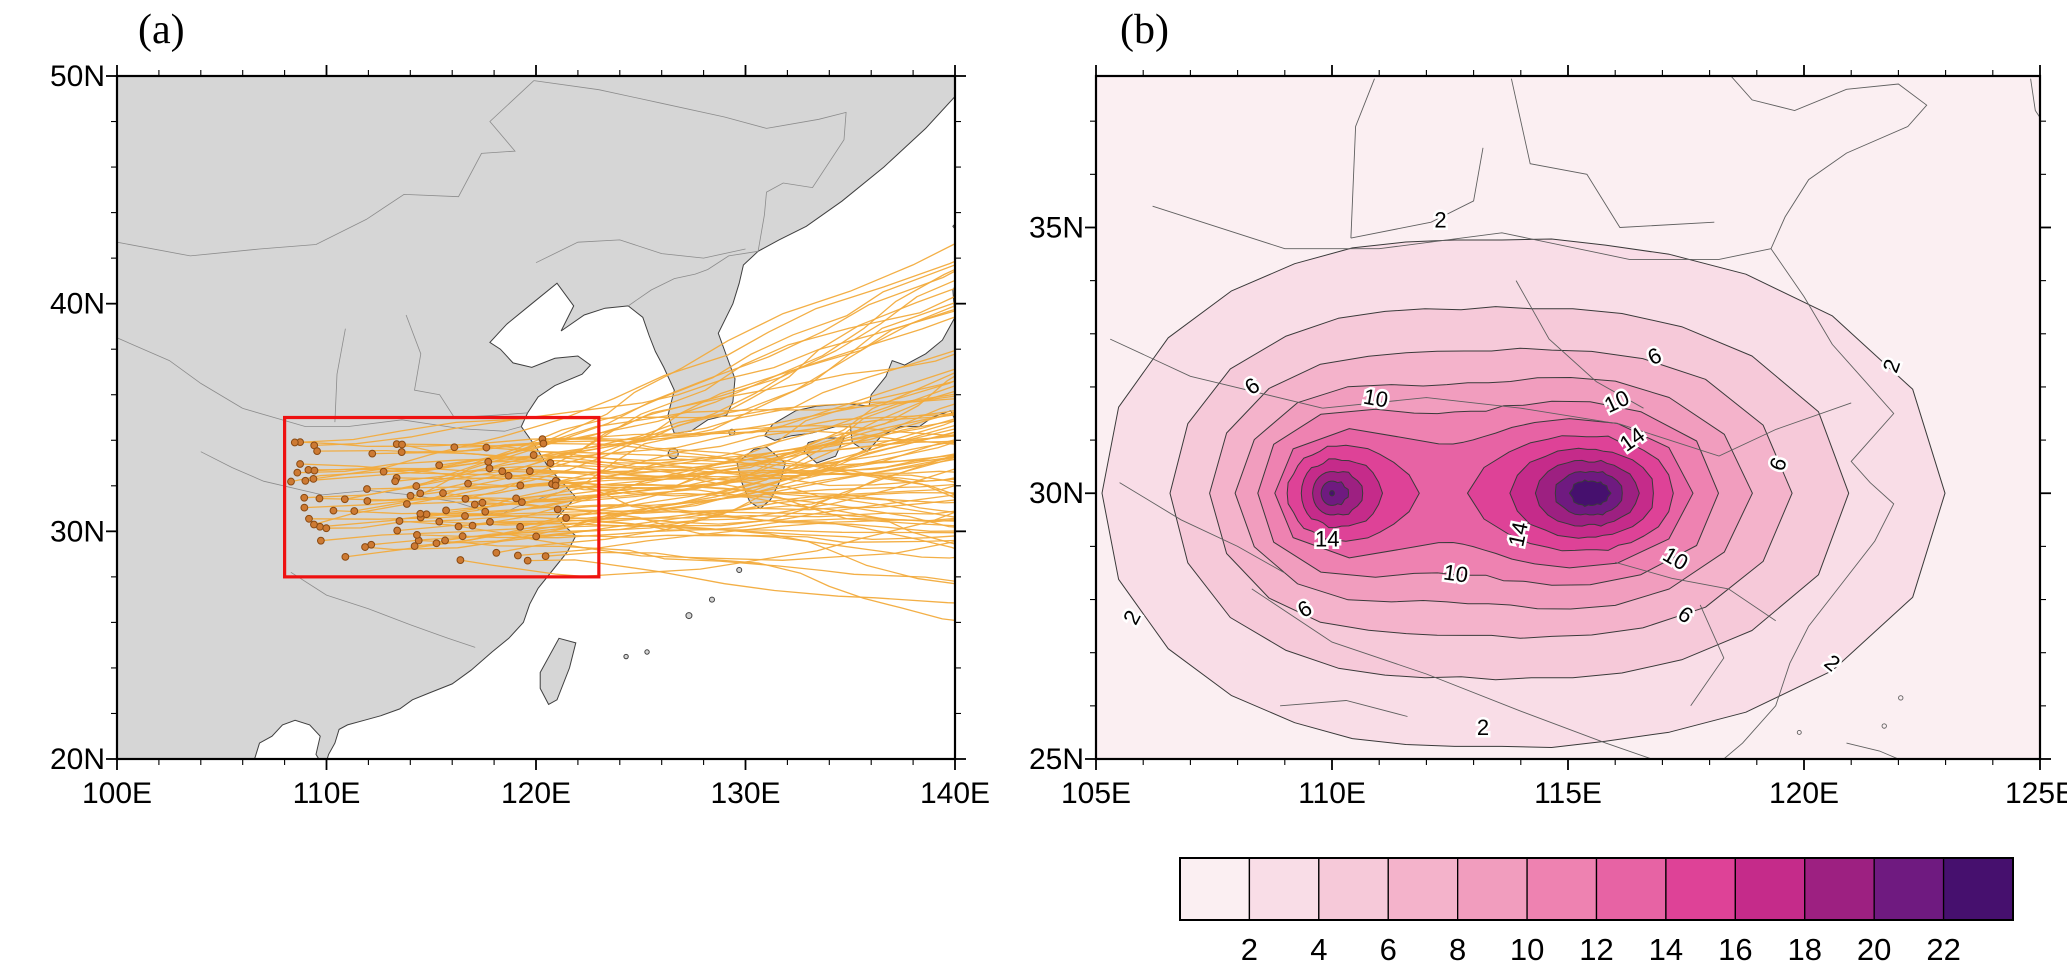 This screenshot has height=979, width=2067. Describe the element at coordinates (1943, 949) in the screenshot. I see `svg-text: 22` at that location.